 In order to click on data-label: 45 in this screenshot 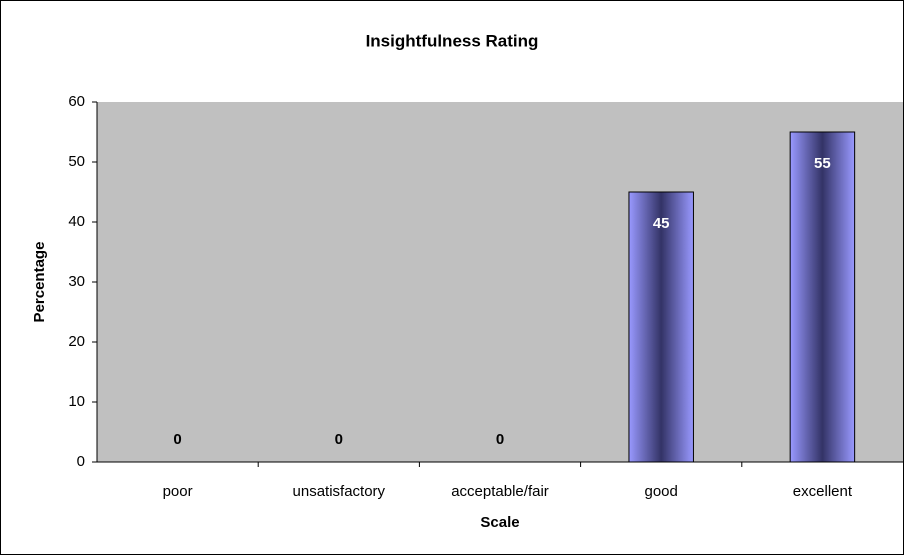, I will do `click(661, 223)`.